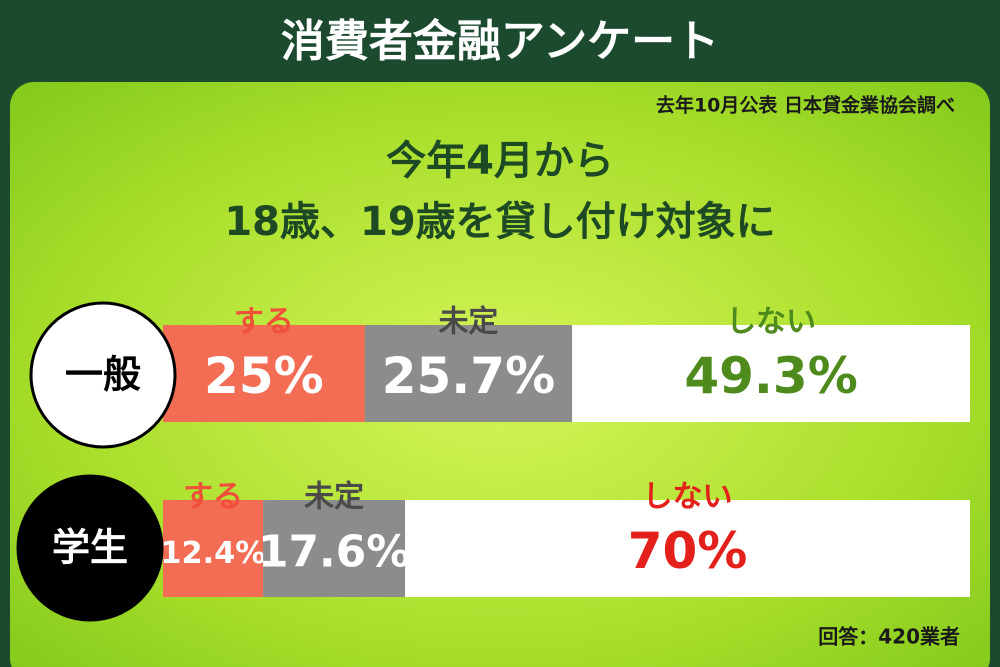 Image resolution: width=1000 pixels, height=667 pixels. I want to click on value-label: 25%, so click(264, 376).